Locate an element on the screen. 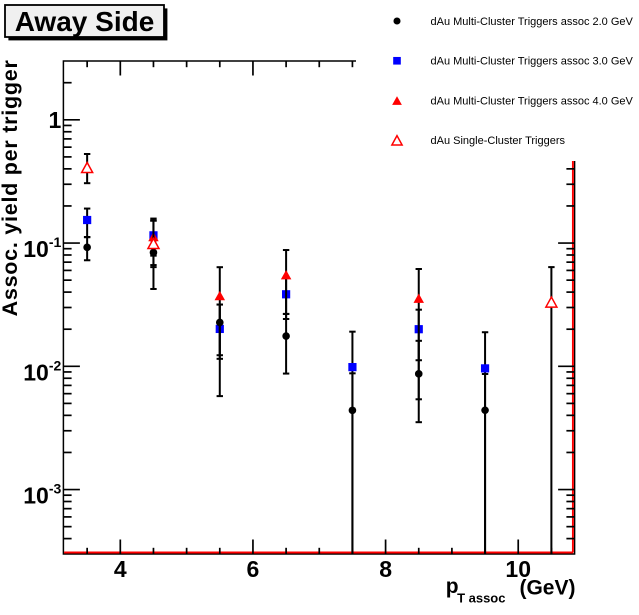 This screenshot has height=615, width=639. legend-item: dAu Multi-Cluster Triggers assoc 2.0 GeV is located at coordinates (513, 22).